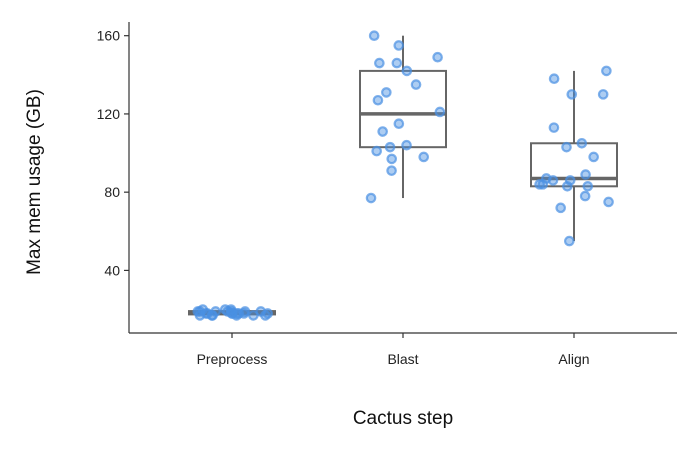  Describe the element at coordinates (109, 114) in the screenshot. I see `y-tick-label: 120` at that location.